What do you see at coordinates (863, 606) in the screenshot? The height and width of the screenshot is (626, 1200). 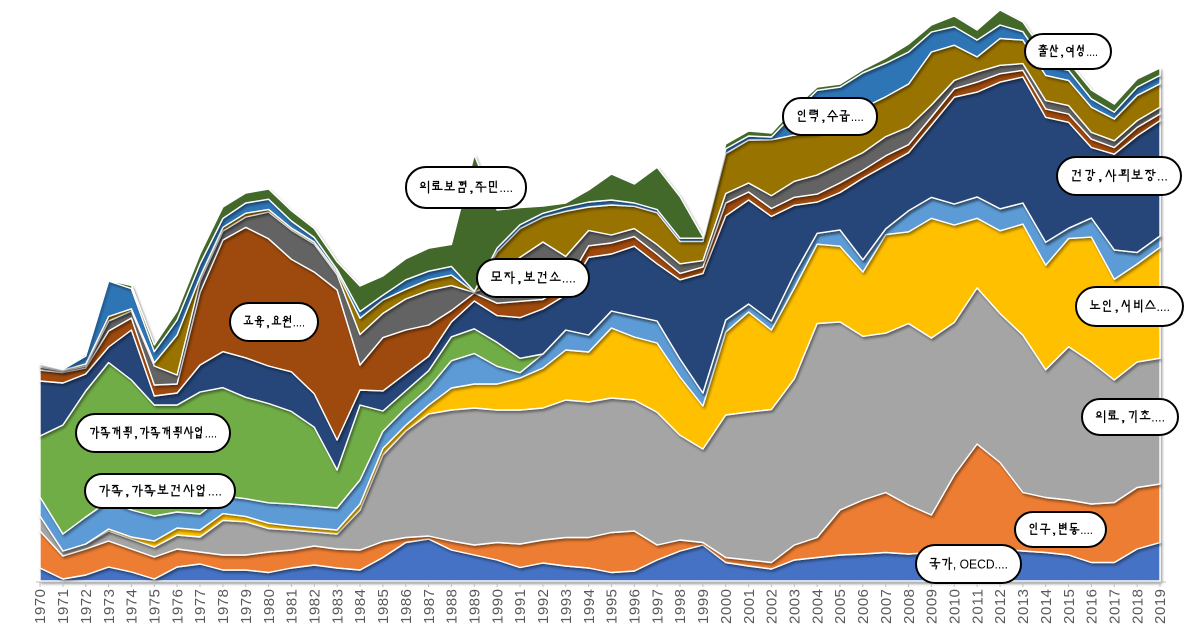 I see `svg-text: 2006` at bounding box center [863, 606].